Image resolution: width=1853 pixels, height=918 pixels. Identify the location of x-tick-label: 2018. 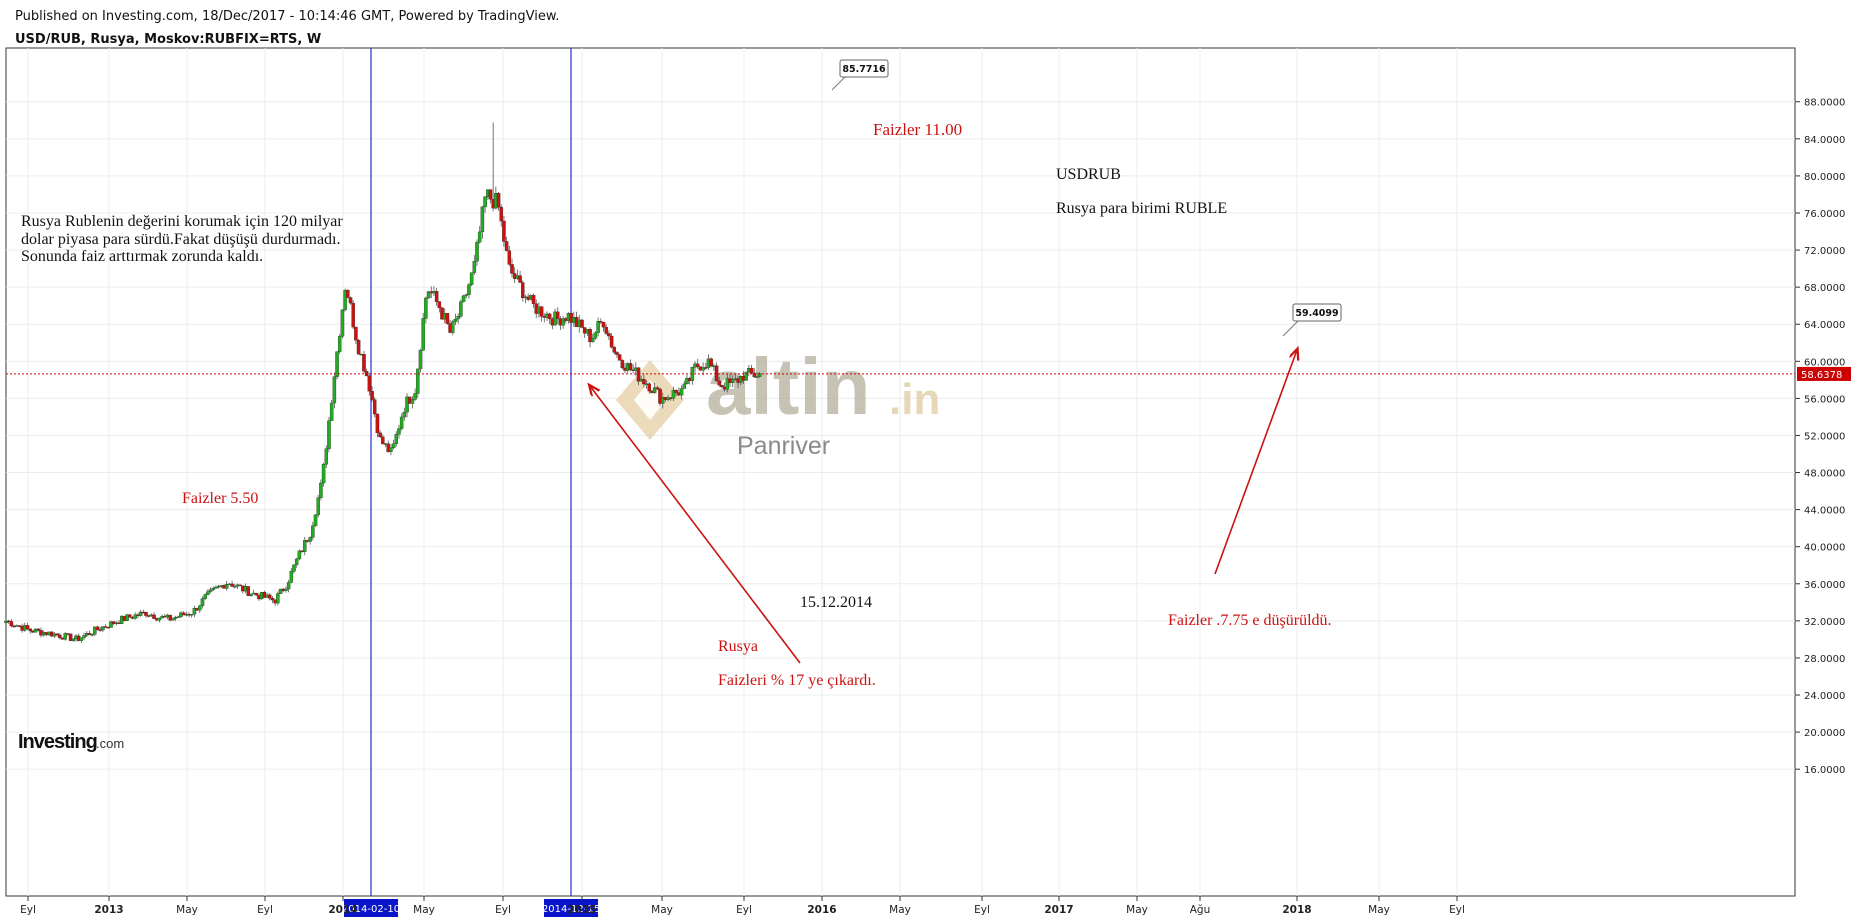
(1296, 910).